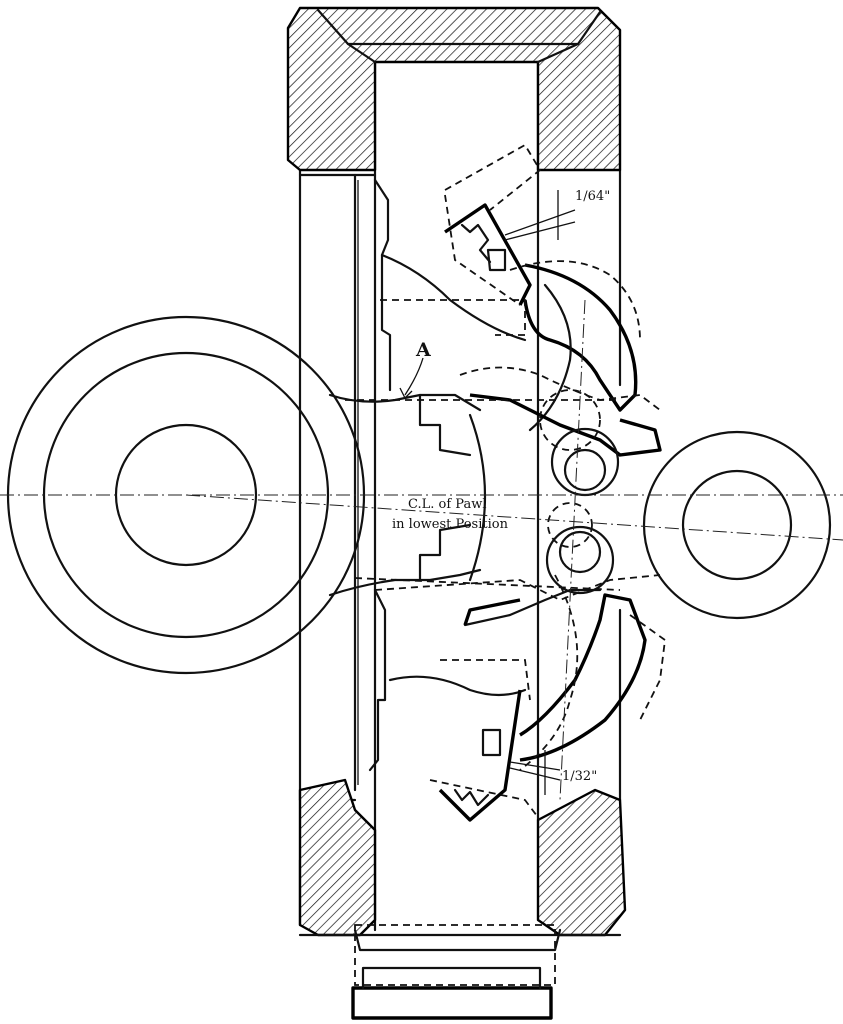  I want to click on dimension-top, so click(540, 215).